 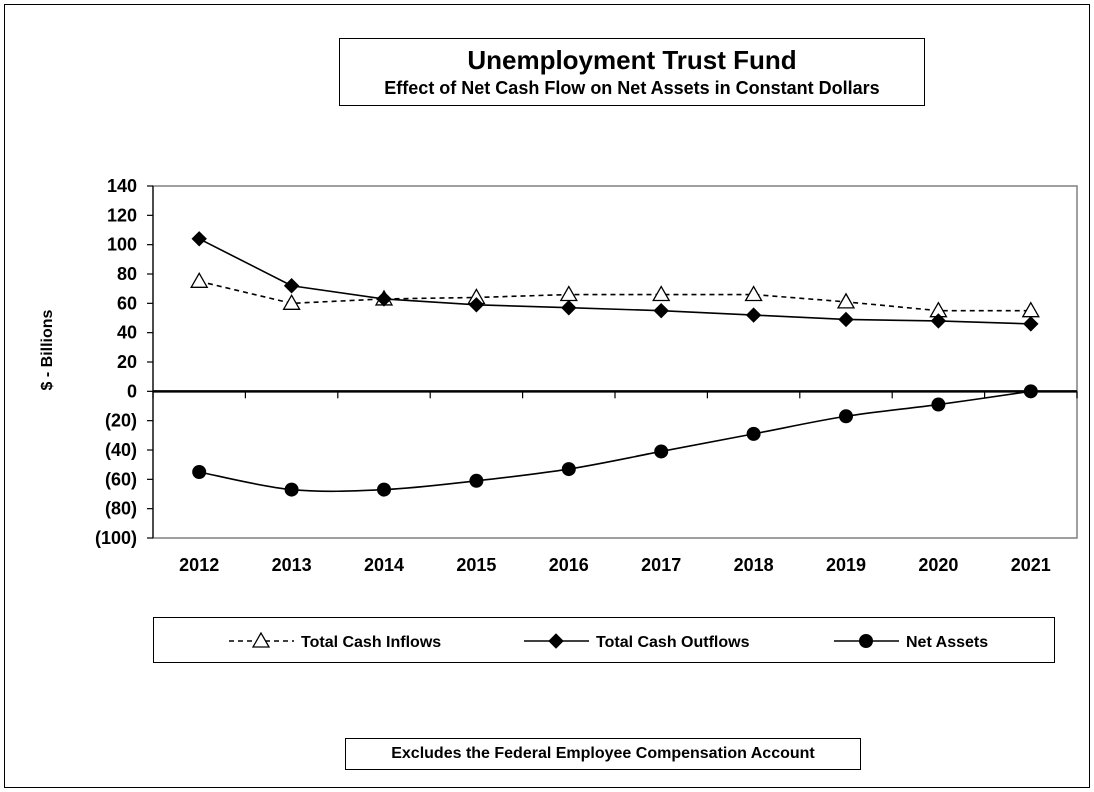 I want to click on y-tick-label: 120, so click(x=122, y=215).